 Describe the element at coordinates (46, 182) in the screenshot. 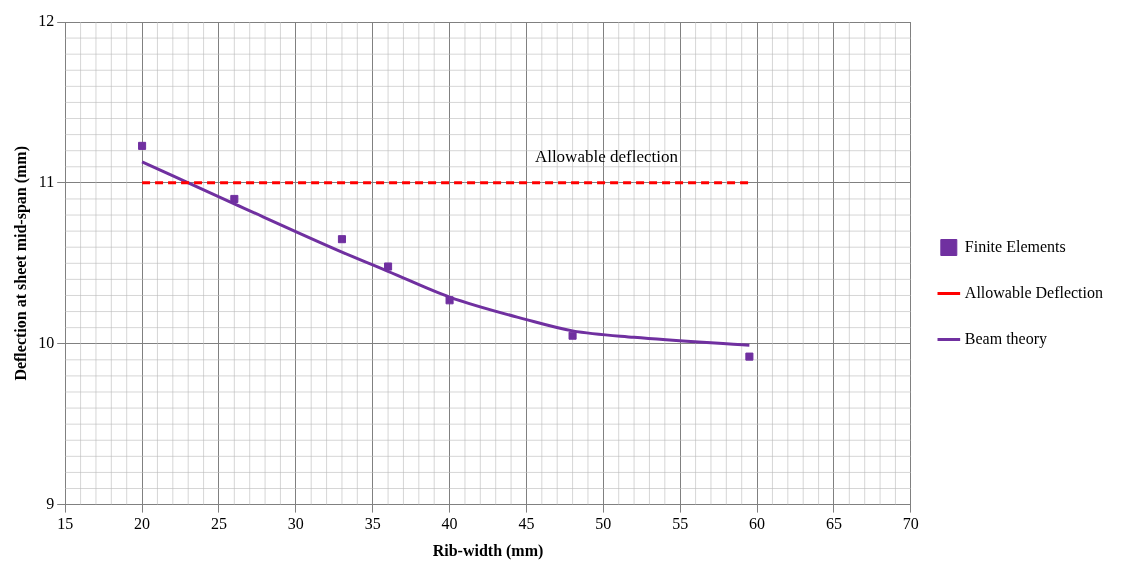

I see `y-tick-label: 11` at that location.